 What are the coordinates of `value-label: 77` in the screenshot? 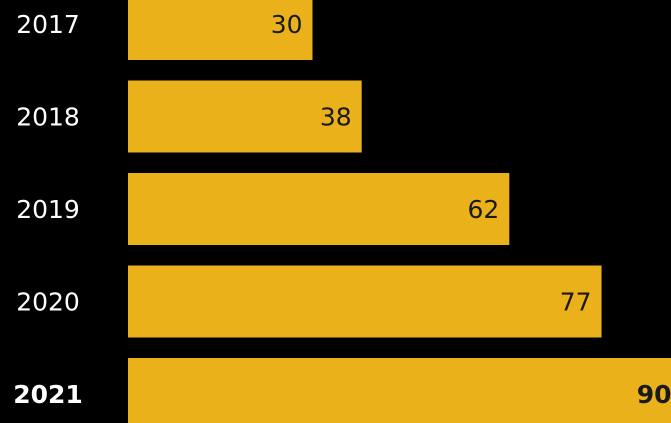 It's located at (576, 302).